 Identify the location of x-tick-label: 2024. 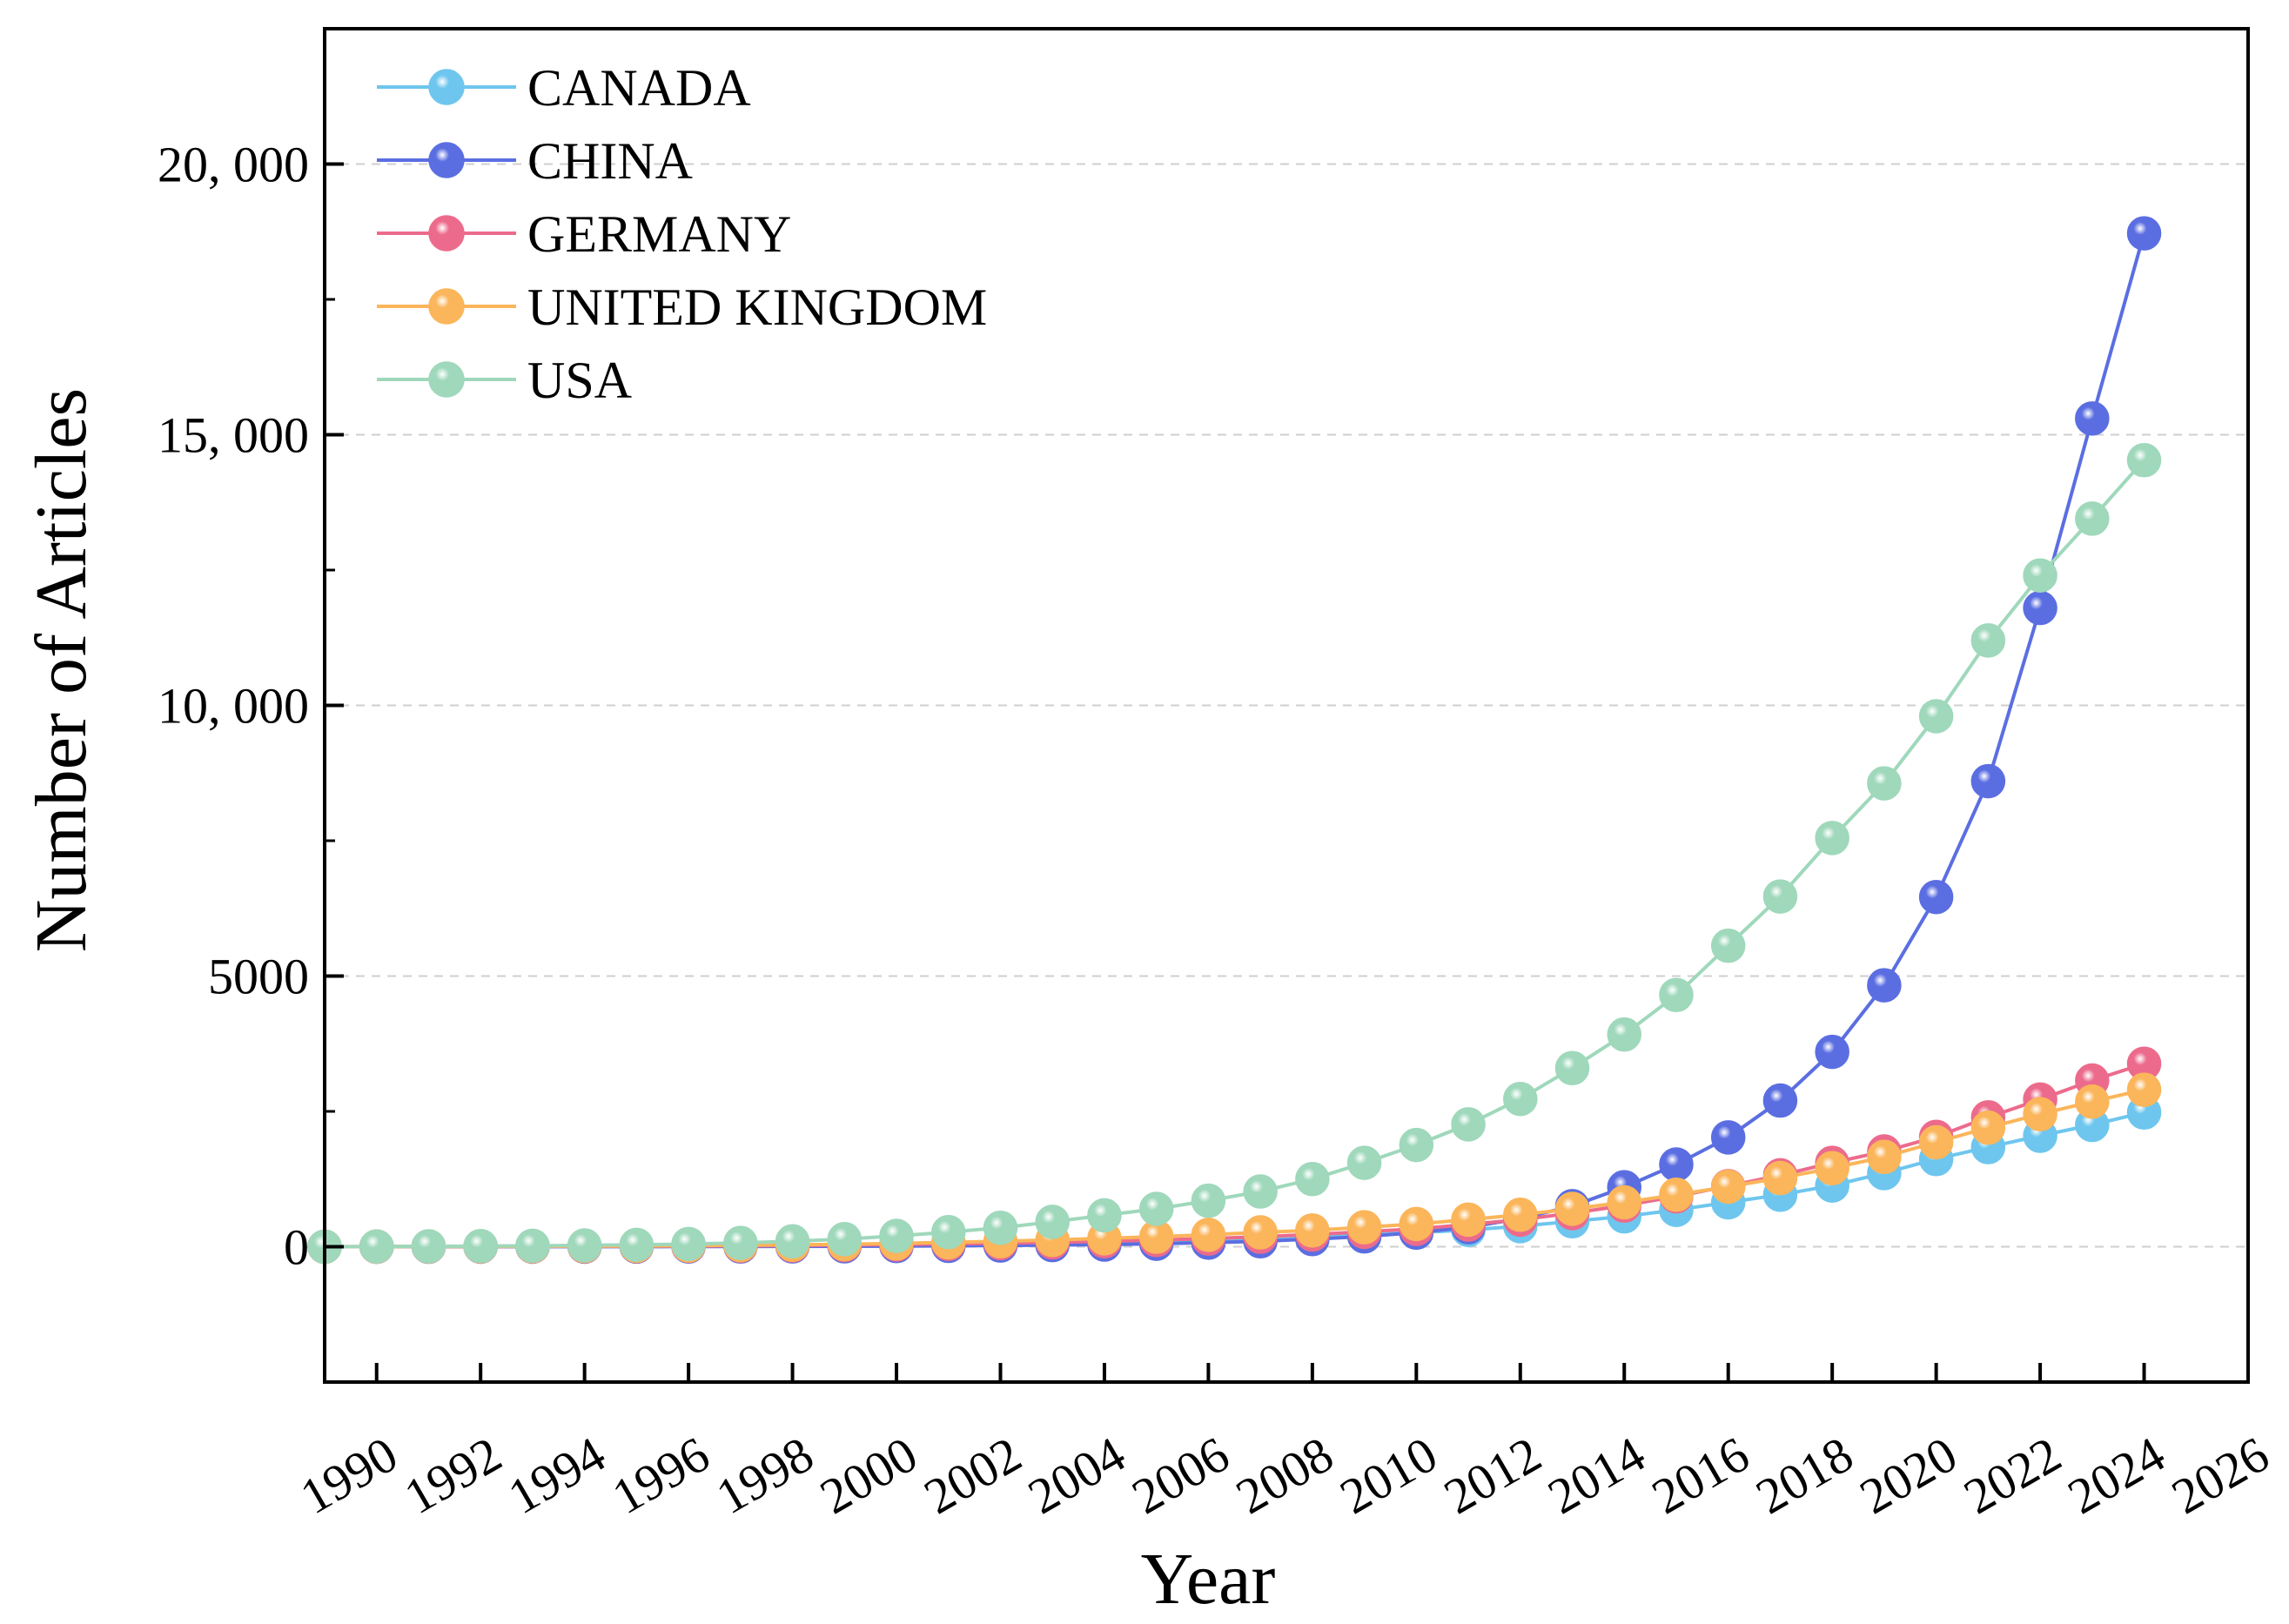
(2116, 1475).